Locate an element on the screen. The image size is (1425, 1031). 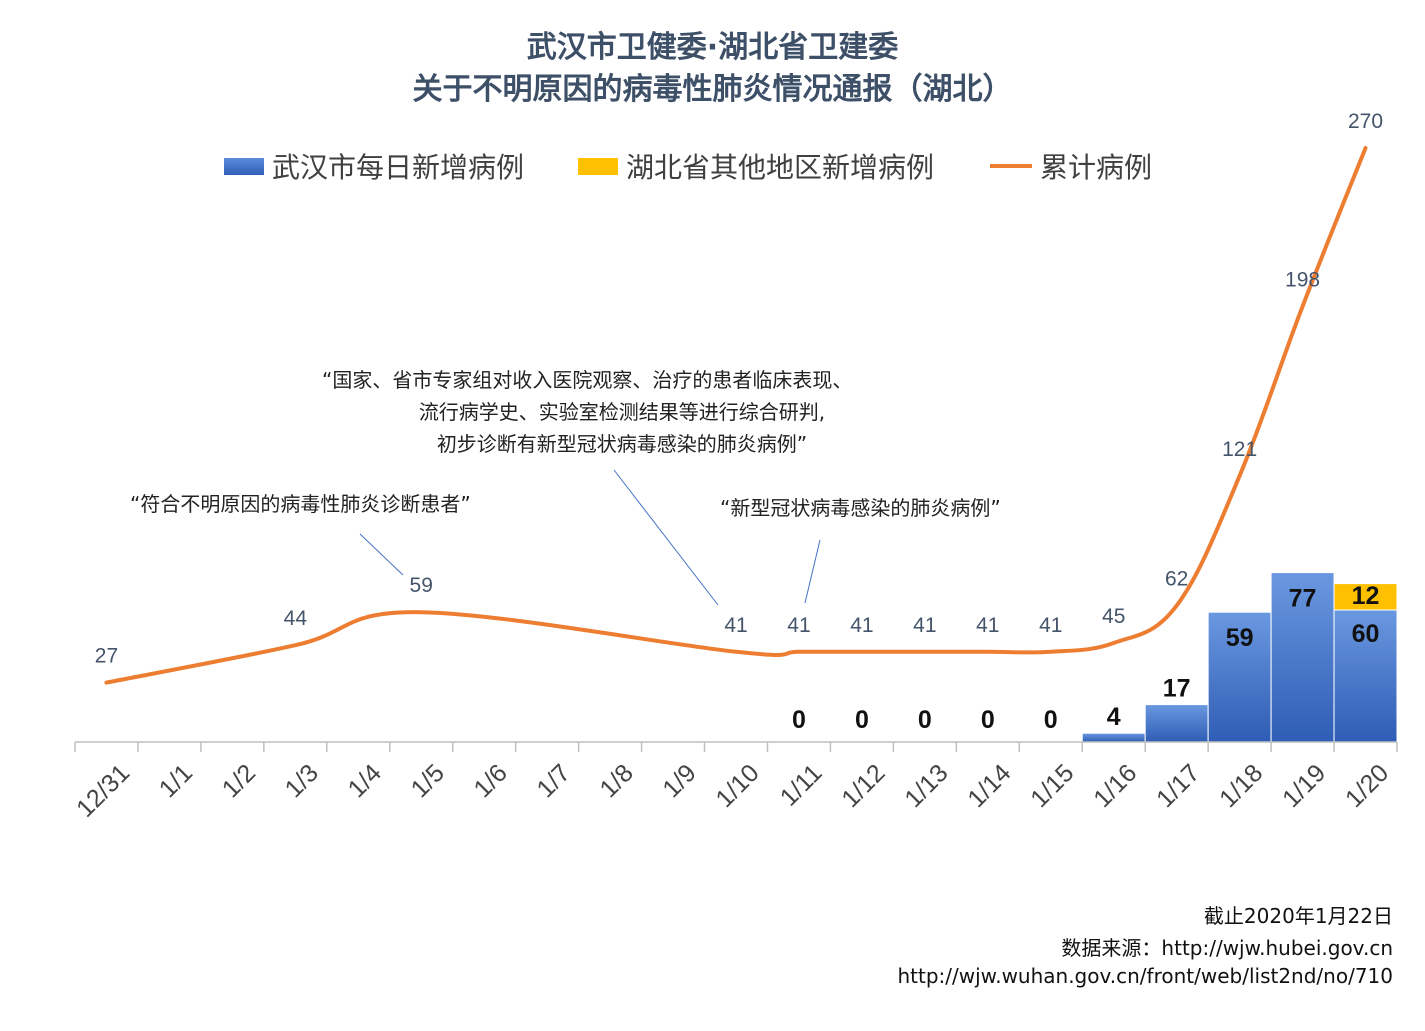
bar-label-wuhan-1/16: 4 is located at coordinates (1114, 717).